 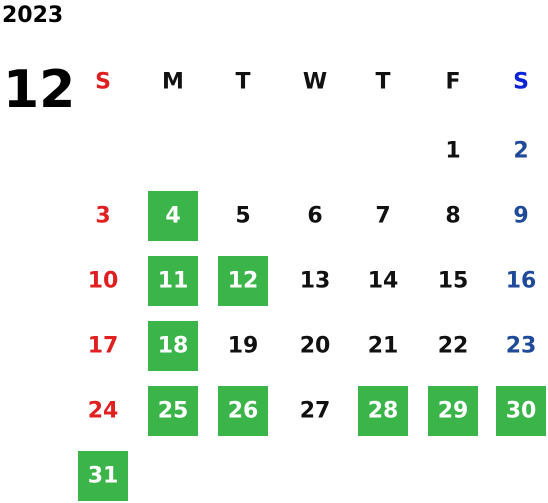 What do you see at coordinates (315, 411) in the screenshot?
I see `day: 27` at bounding box center [315, 411].